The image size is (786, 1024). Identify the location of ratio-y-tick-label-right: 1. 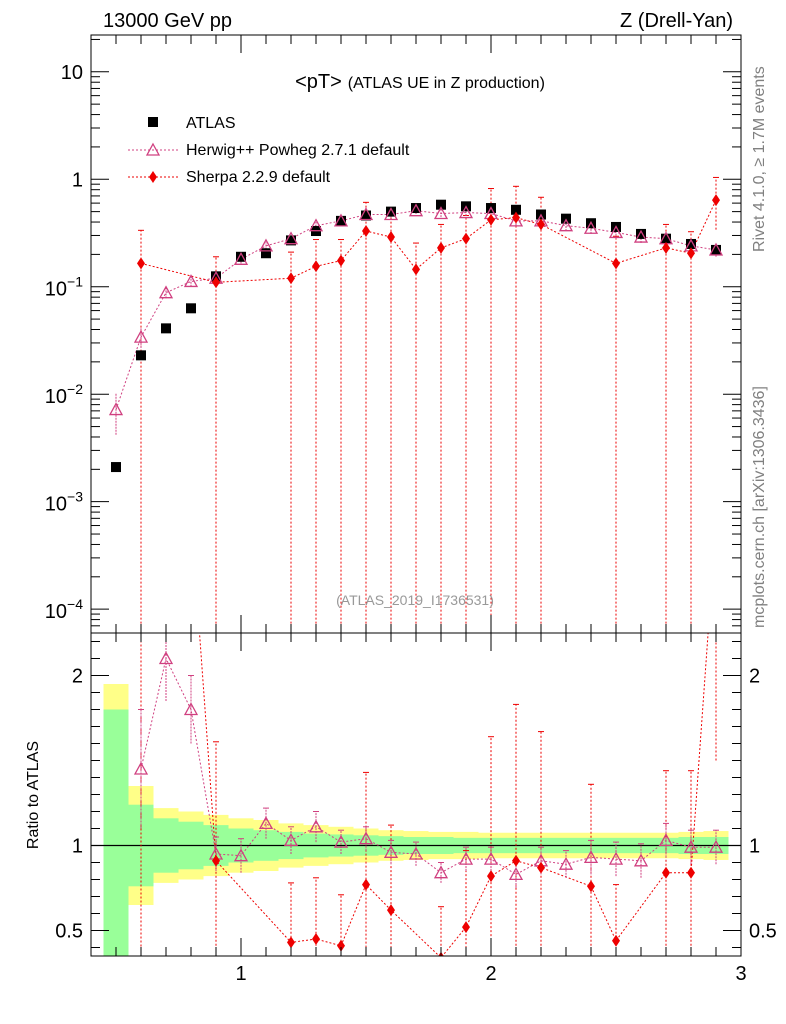
(754, 847).